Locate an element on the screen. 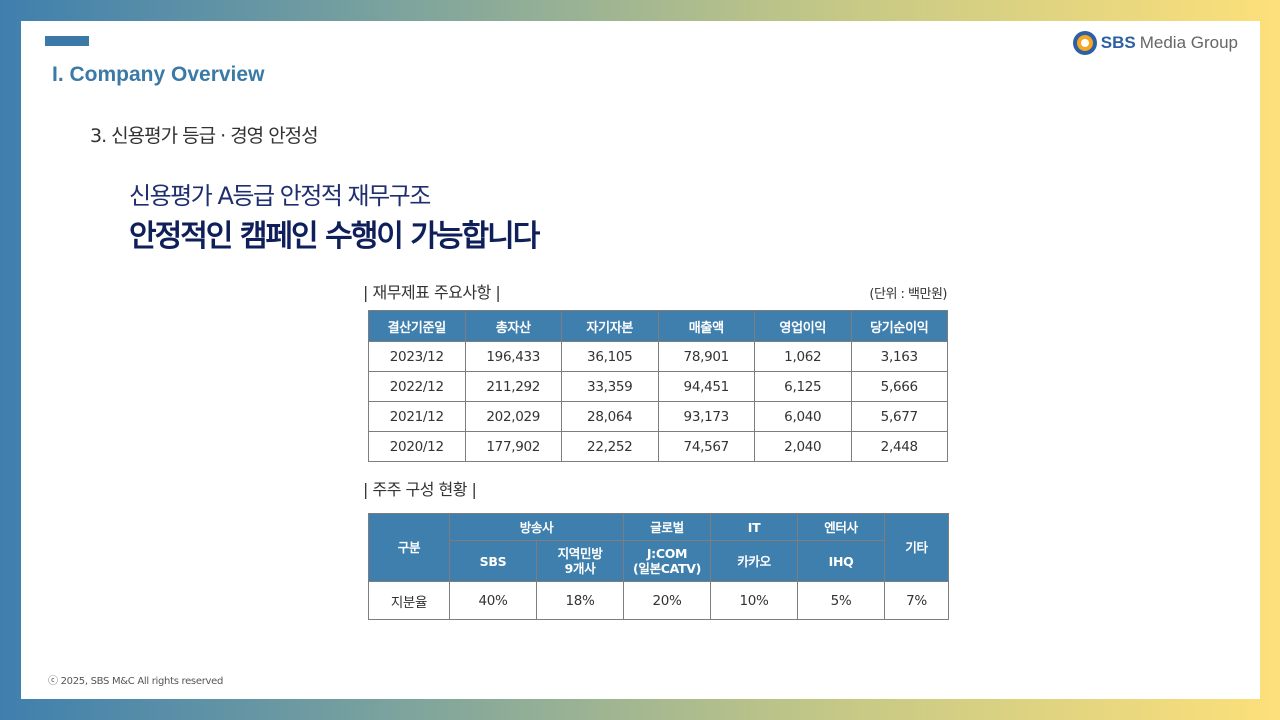  col-header: 당기순이익 is located at coordinates (899, 326).